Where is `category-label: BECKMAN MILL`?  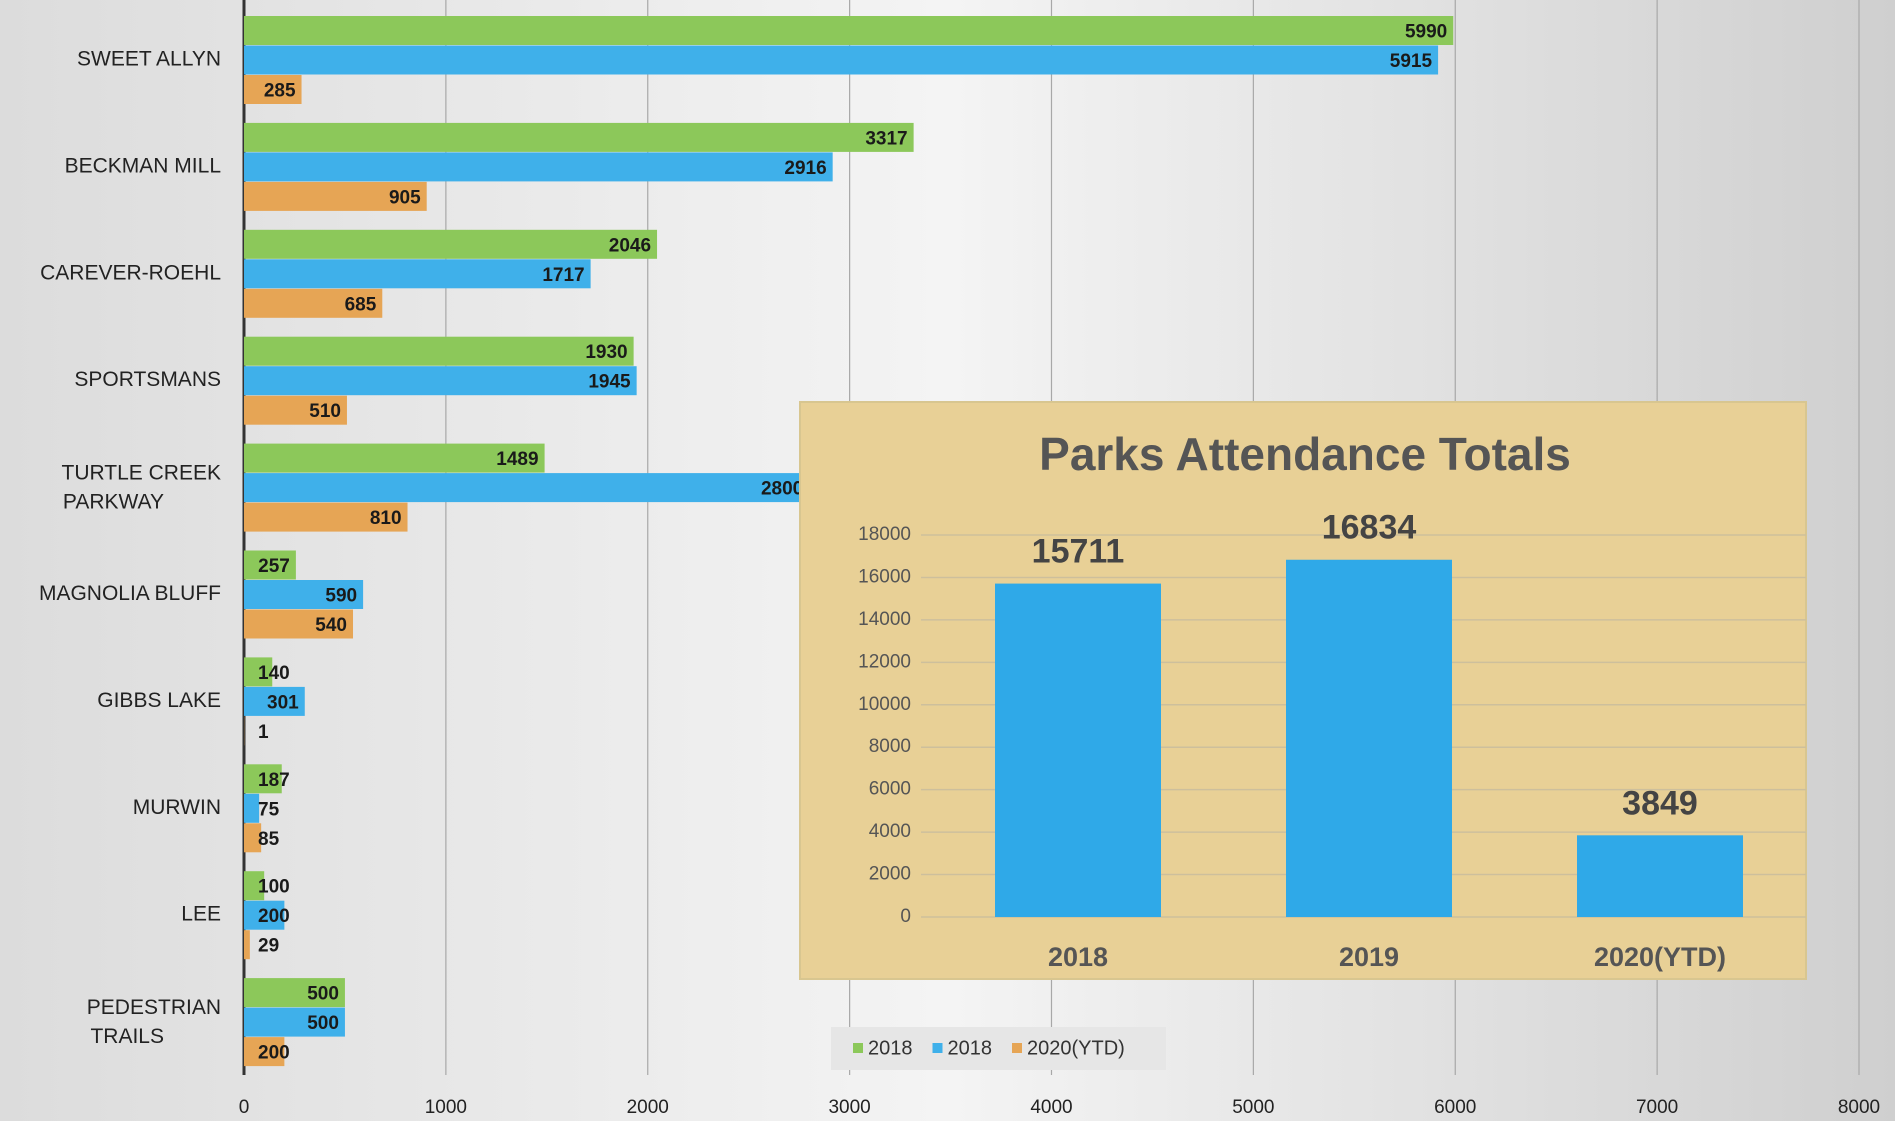
category-label: BECKMAN MILL is located at coordinates (143, 165).